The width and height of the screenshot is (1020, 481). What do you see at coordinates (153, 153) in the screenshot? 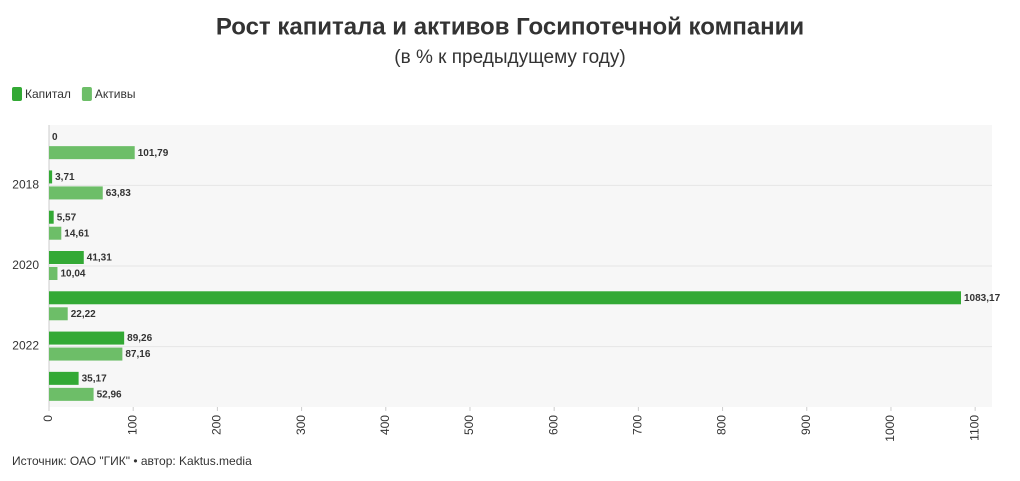
I see `value-label: 101,79` at bounding box center [153, 153].